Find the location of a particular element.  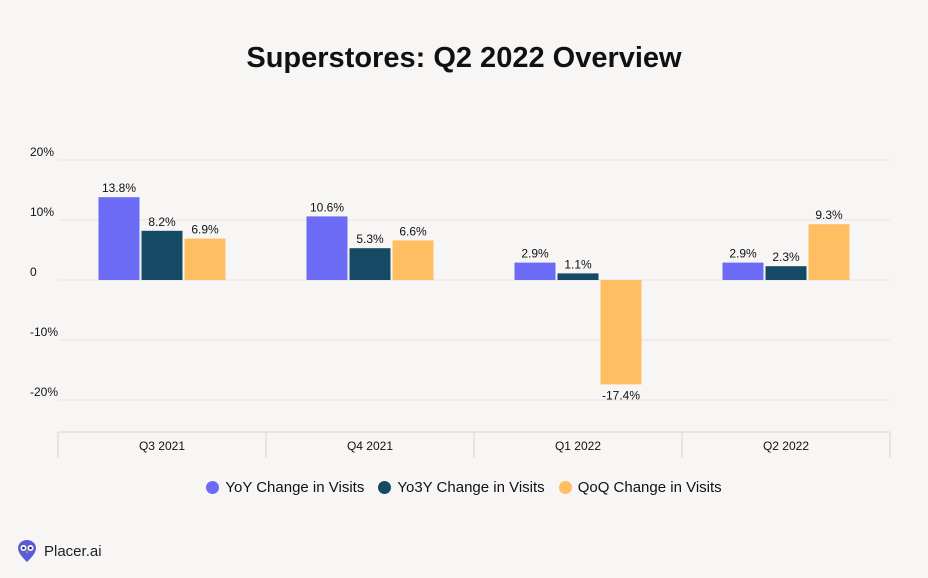

x-tick-label: Q3 2021 is located at coordinates (162, 446).